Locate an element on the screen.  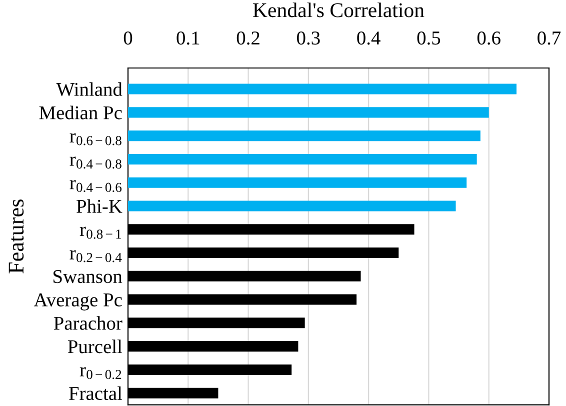
y-tick-label: Phi-K is located at coordinates (99, 206).